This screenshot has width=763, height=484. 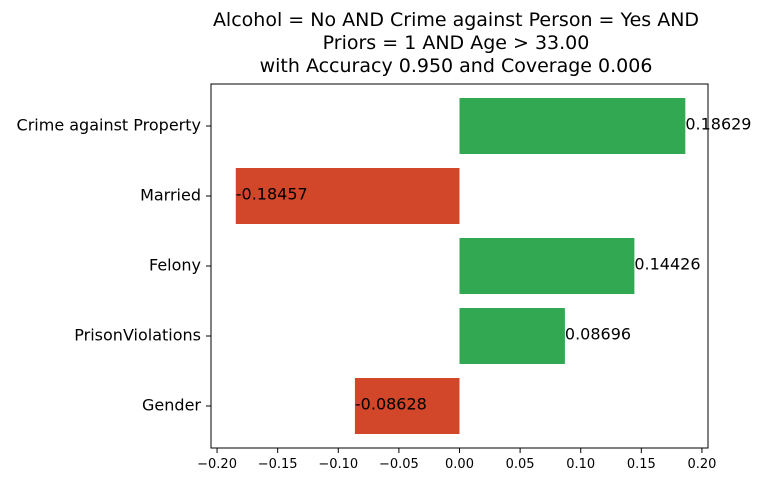 What do you see at coordinates (598, 334) in the screenshot?
I see `value-label-prisonviolations: 0.08696` at bounding box center [598, 334].